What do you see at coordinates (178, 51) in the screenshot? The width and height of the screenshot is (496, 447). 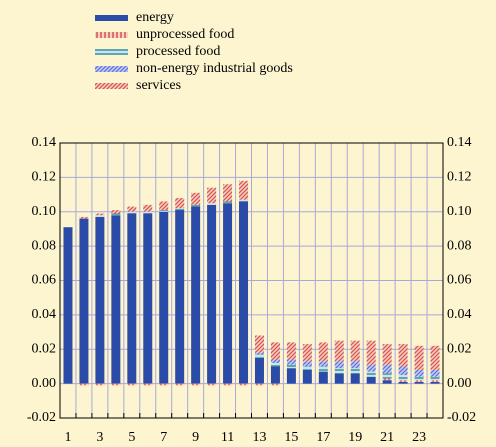 I see `legend-label: processed food` at bounding box center [178, 51].